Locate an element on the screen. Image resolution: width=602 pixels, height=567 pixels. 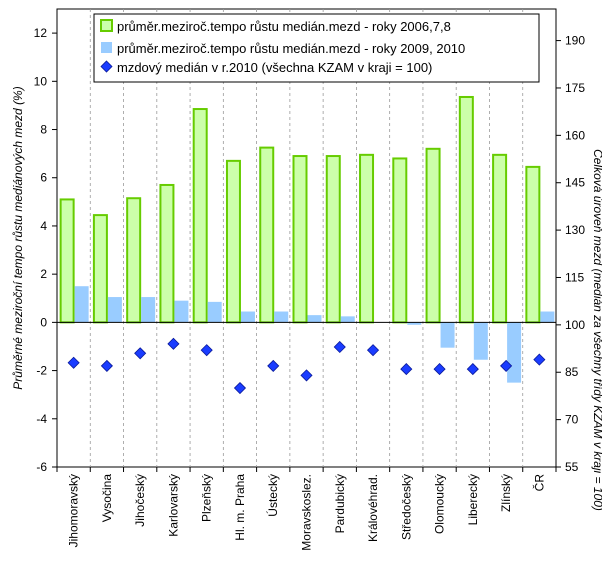
markers is located at coordinates (306, 366).